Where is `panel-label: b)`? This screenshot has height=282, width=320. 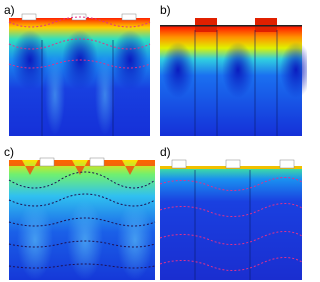 panel-label: b) is located at coordinates (165, 10).